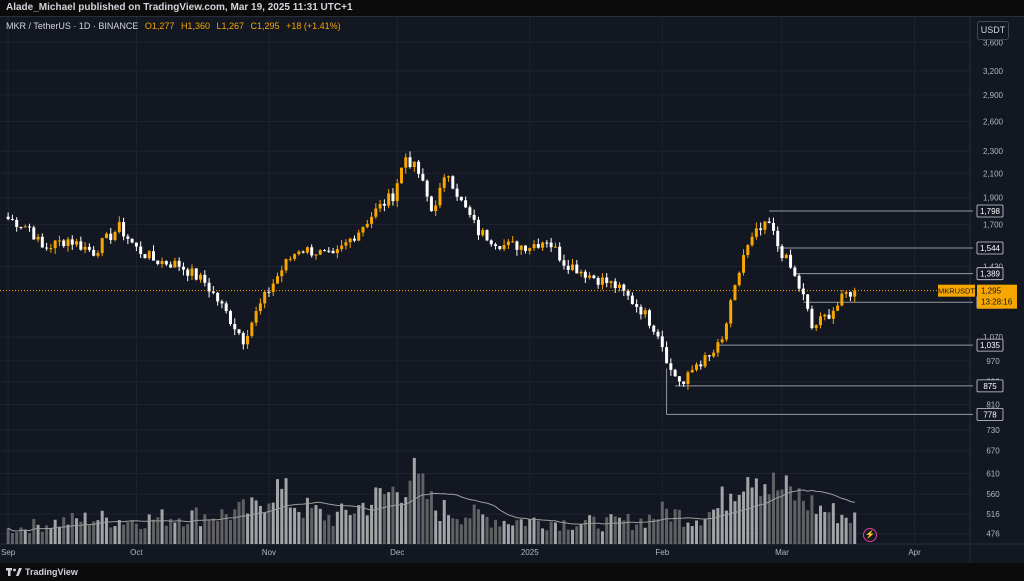 The width and height of the screenshot is (1024, 581). What do you see at coordinates (72, 26) in the screenshot?
I see `symbol-label: MKR / TetherUS · 1D · BINANCE` at bounding box center [72, 26].